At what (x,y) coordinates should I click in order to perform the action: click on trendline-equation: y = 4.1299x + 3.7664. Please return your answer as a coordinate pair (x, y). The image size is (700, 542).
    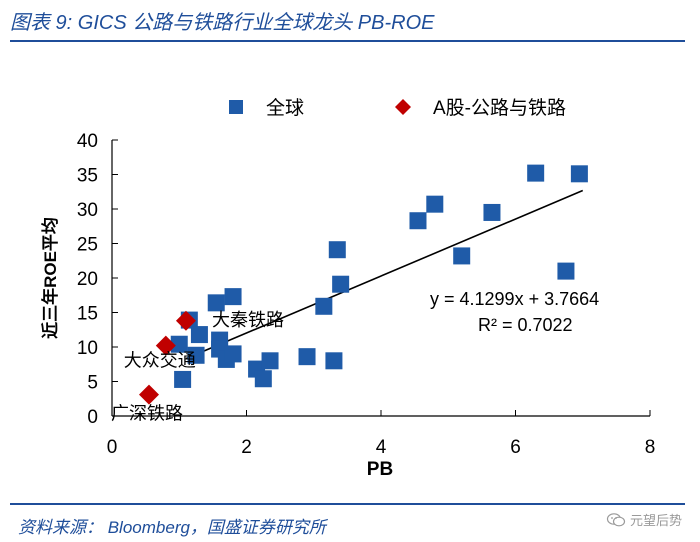
    Looking at the image, I should click on (514, 299).